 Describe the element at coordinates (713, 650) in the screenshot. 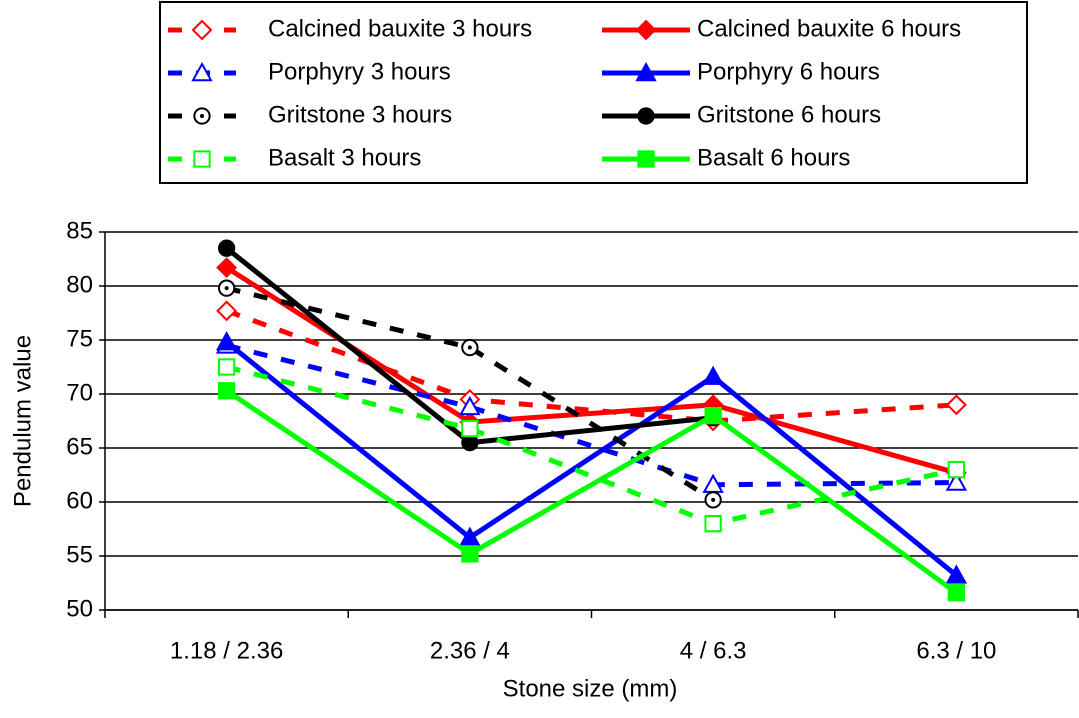

I see `x-tick-label: 4 / 6.3` at that location.